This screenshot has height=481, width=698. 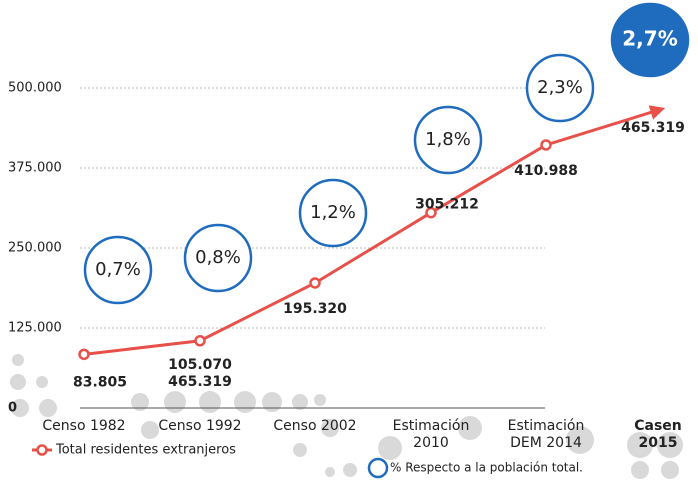 I want to click on percent-label: 0,8%, so click(x=218, y=257).